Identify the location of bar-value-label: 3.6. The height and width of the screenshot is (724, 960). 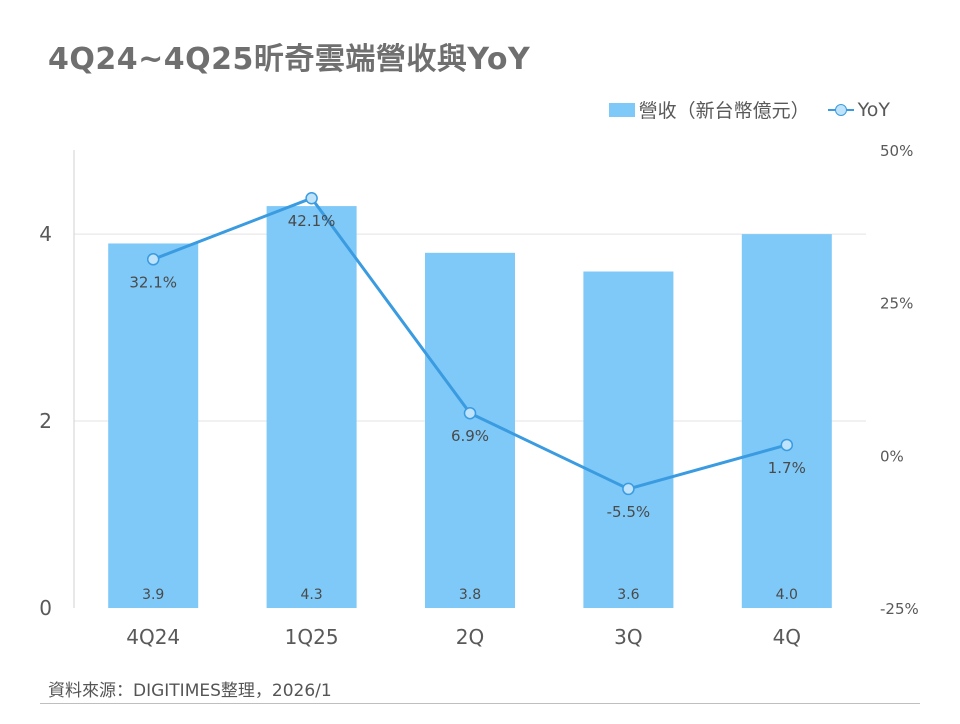
(628, 595).